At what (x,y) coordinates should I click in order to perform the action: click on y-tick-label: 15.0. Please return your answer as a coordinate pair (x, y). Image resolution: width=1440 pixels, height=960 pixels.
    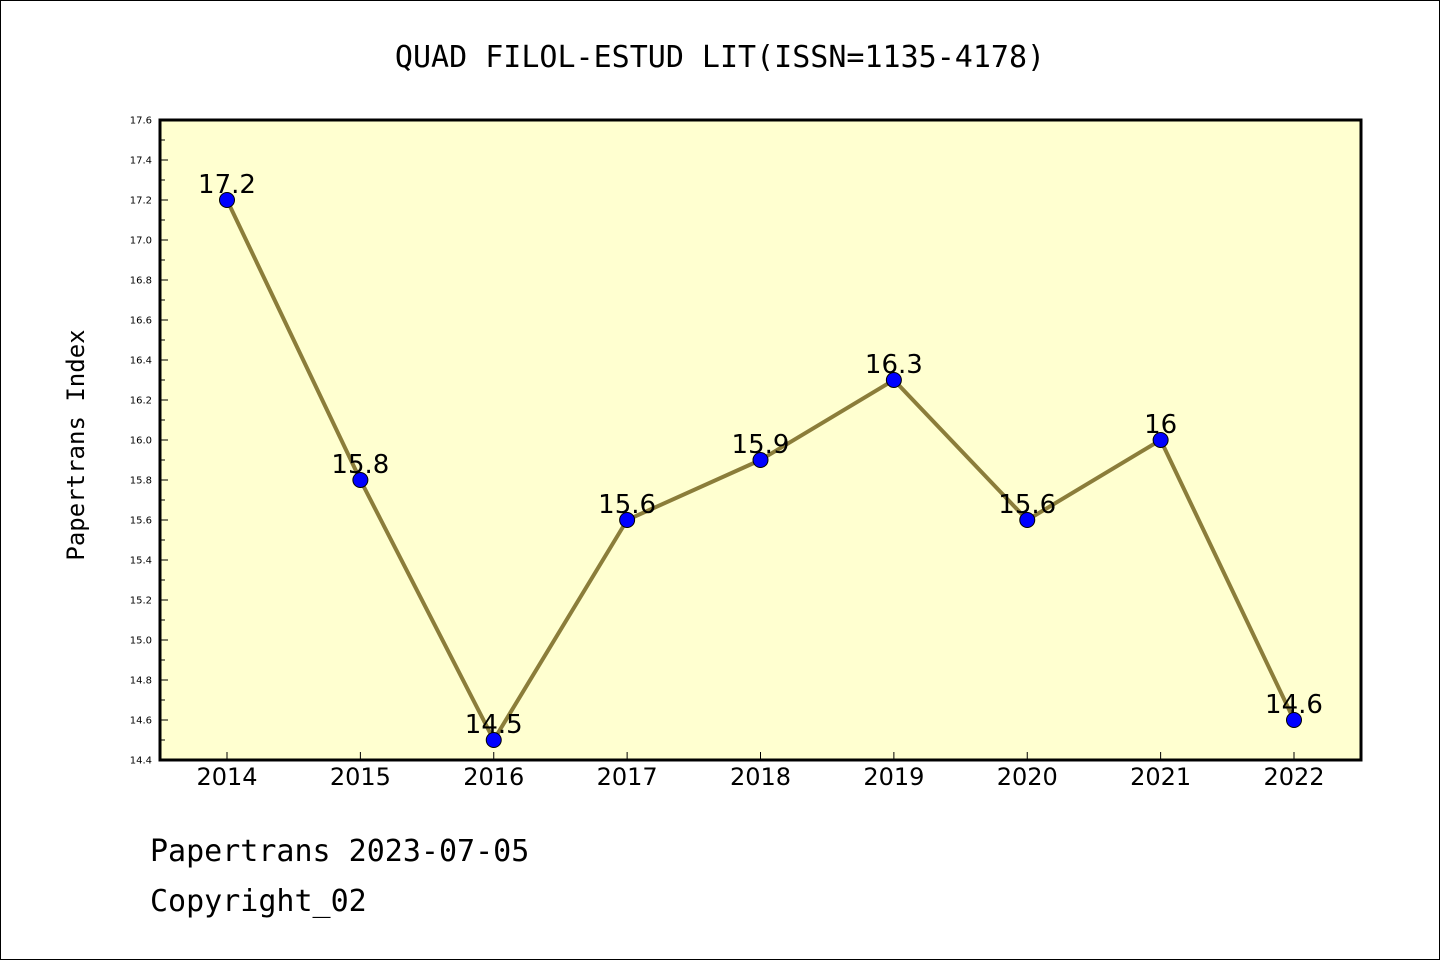
    Looking at the image, I should click on (141, 641).